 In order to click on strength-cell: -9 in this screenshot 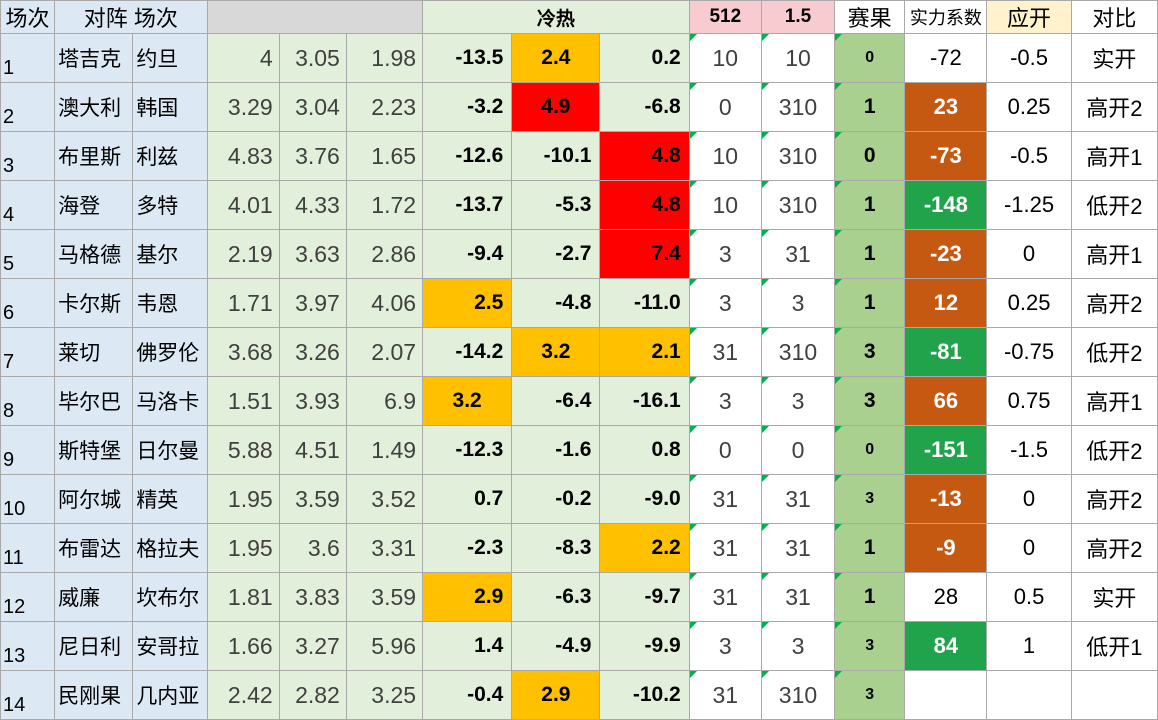, I will do `click(946, 548)`.